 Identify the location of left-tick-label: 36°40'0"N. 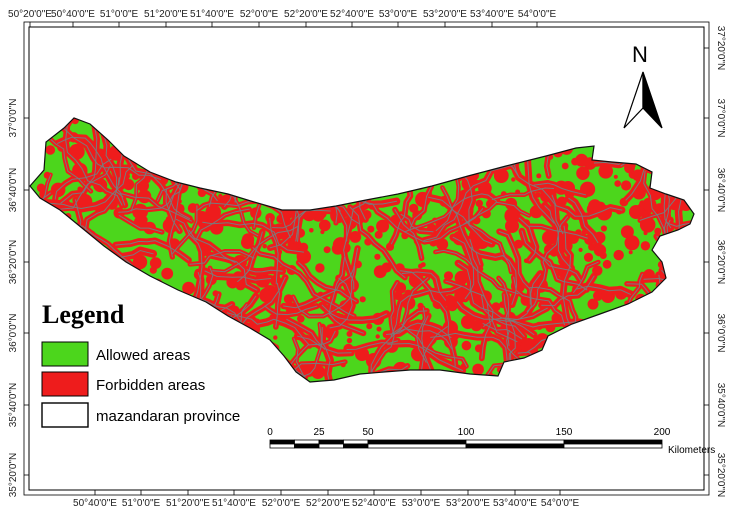
(13, 190).